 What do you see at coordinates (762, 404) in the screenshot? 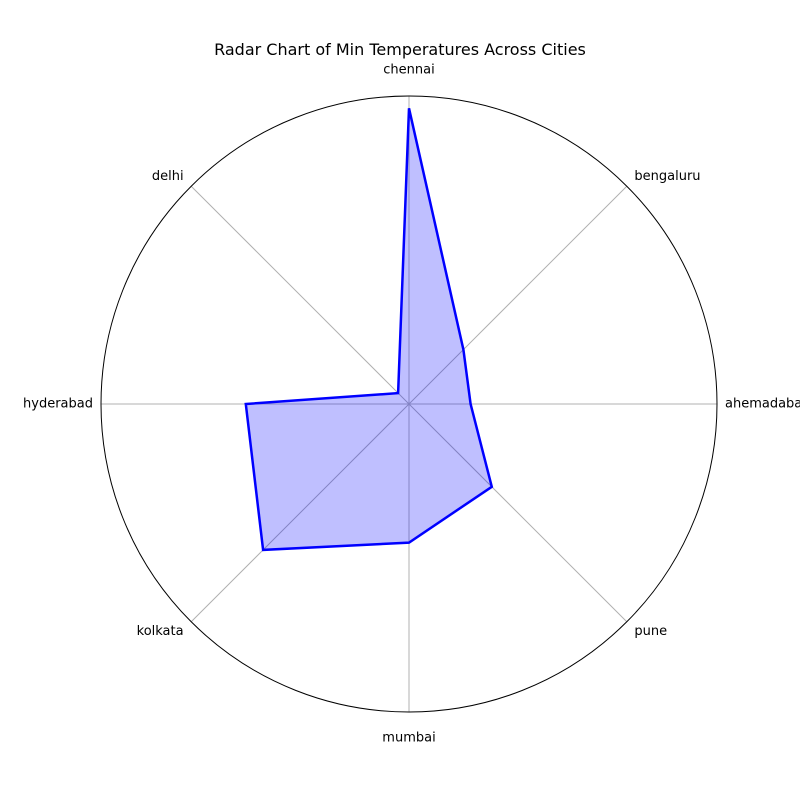
I see `axis-label-ahemadabad: ahemadabad` at bounding box center [762, 404].